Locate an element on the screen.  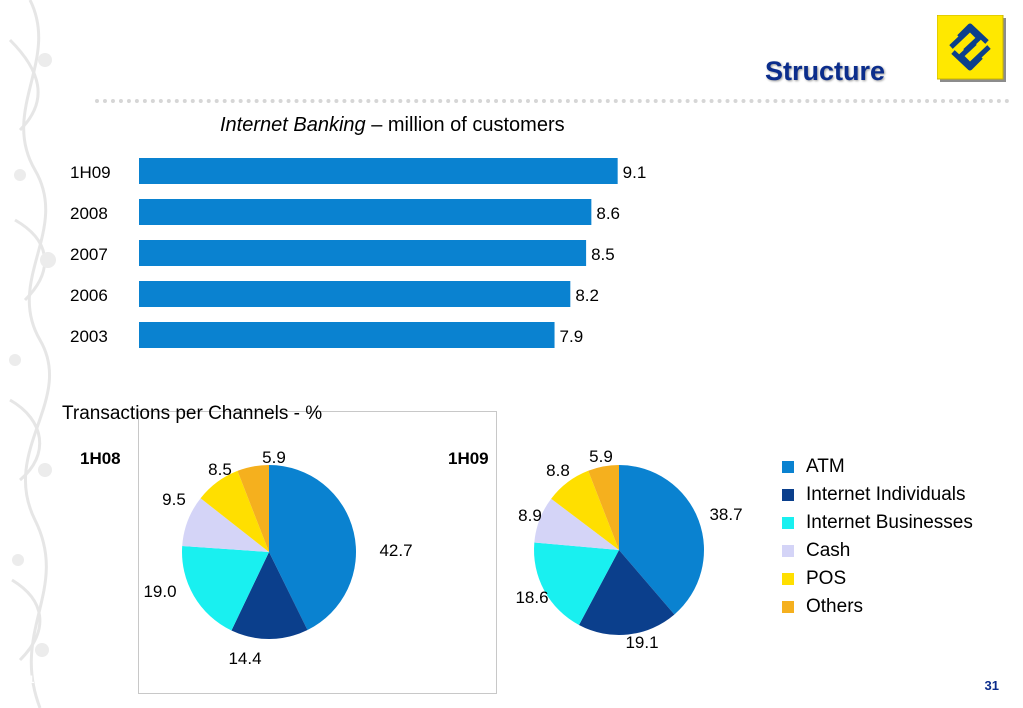
bar-value-label: 7.9 is located at coordinates (572, 336).